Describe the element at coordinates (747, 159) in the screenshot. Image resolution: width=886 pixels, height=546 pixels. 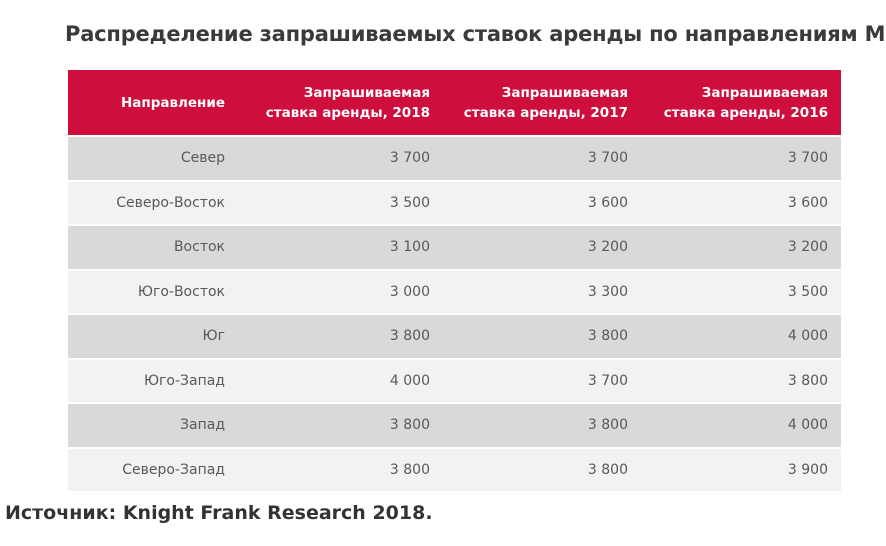
I see `rate-2016-cell: 3 700` at that location.